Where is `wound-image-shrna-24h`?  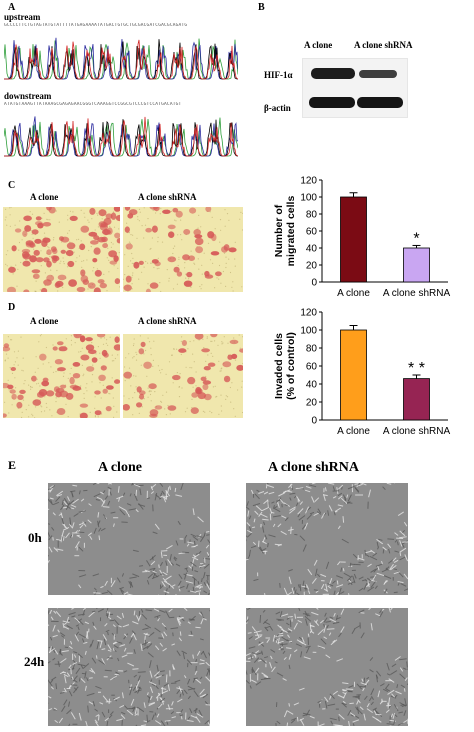 wound-image-shrna-24h is located at coordinates (327, 667).